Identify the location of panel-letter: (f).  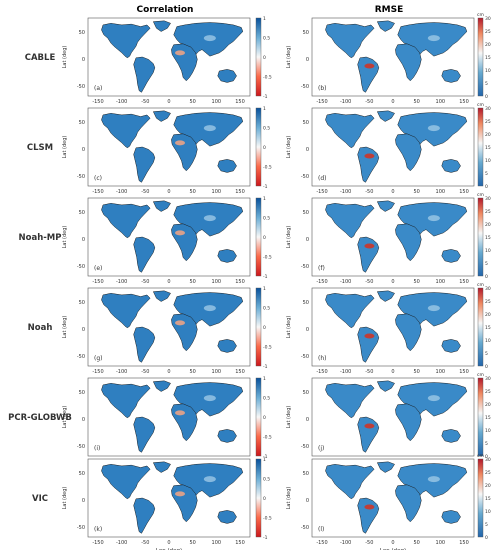
(321, 268).